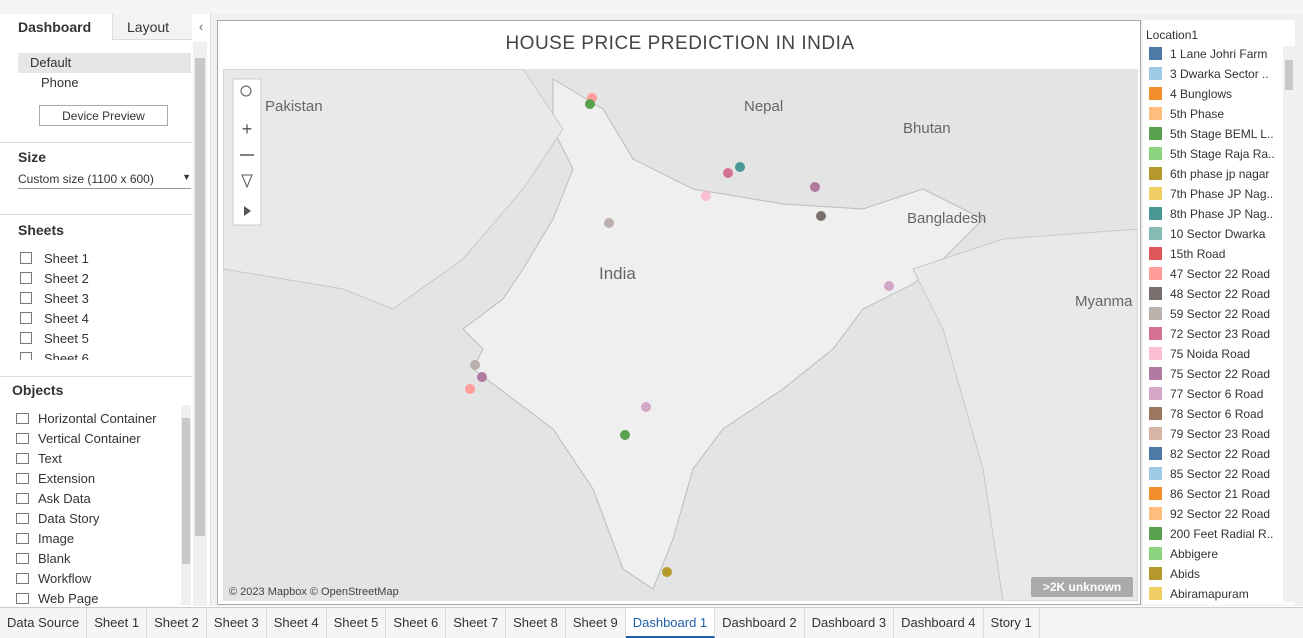 The image size is (1303, 638). What do you see at coordinates (1212, 554) in the screenshot?
I see `legend-item: Abbigere` at bounding box center [1212, 554].